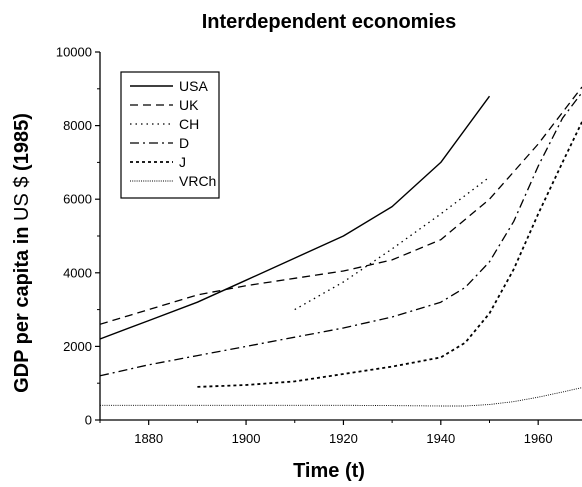 Image resolution: width=582 pixels, height=487 pixels. Describe the element at coordinates (77, 125) in the screenshot. I see `y-tick-label: 8000` at that location.